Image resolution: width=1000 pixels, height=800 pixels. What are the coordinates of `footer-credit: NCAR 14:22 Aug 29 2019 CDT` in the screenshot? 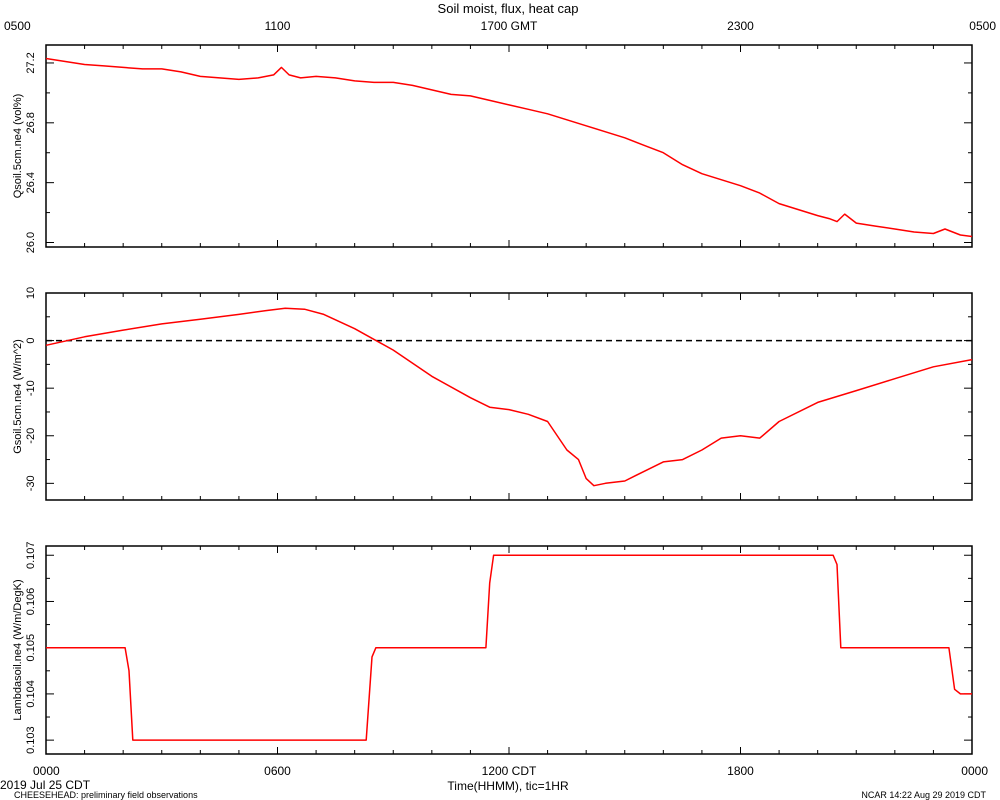 It's located at (923, 795).